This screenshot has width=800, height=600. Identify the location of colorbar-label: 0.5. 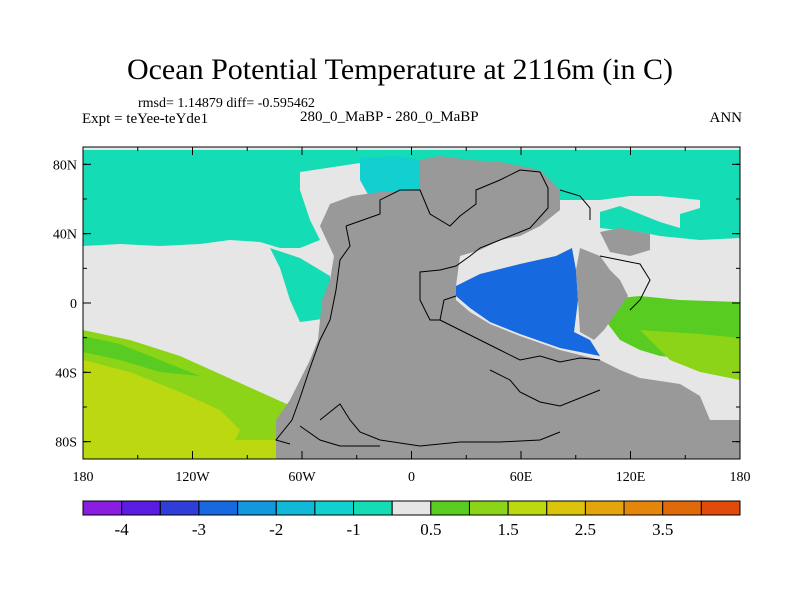
(430, 529).